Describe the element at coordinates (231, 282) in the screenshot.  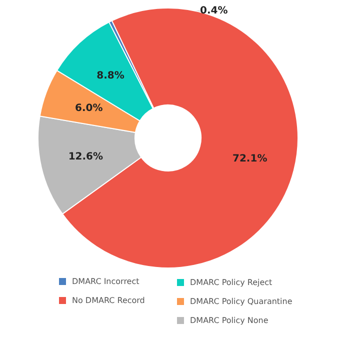
I see `legend-label: DMARC Policy Reject` at that location.